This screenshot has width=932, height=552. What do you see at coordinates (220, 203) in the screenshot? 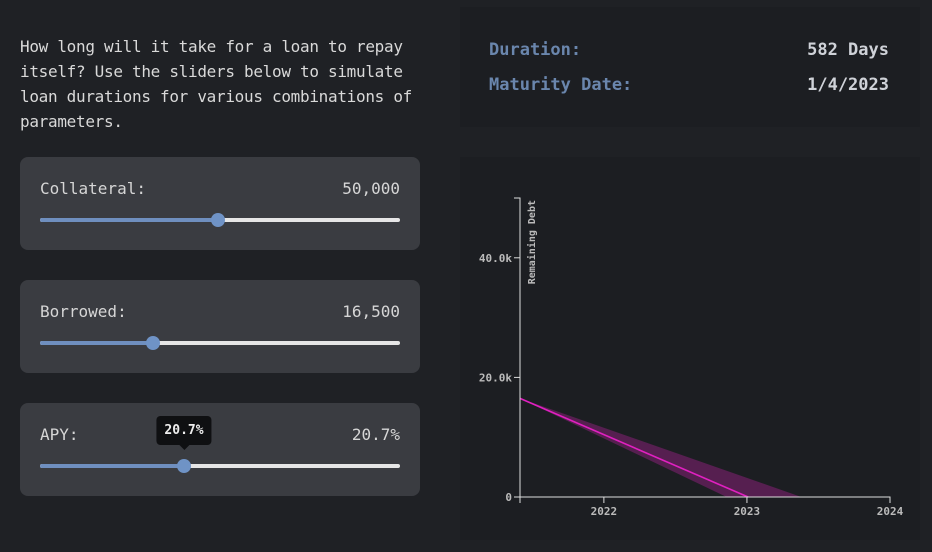
I see `collateral-card: Collateral: 50,000` at bounding box center [220, 203].